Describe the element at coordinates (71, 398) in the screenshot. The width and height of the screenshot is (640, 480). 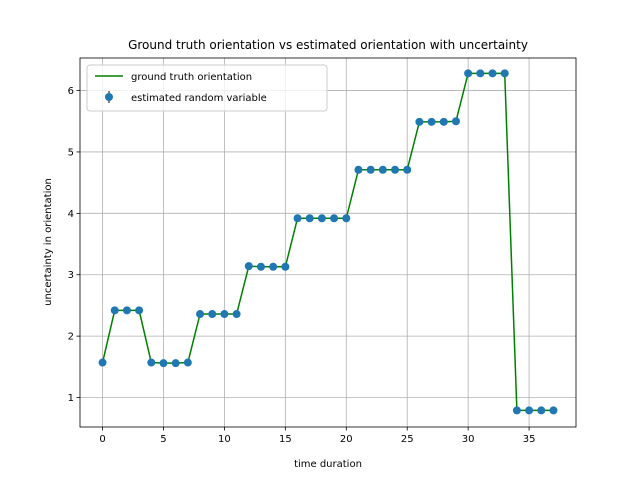
I see `y-tick-label: 1` at that location.